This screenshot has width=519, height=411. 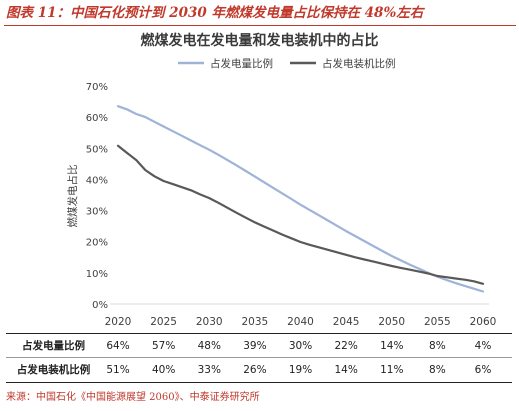 What do you see at coordinates (255, 322) in the screenshot?
I see `x-tick-label: 2035` at bounding box center [255, 322].